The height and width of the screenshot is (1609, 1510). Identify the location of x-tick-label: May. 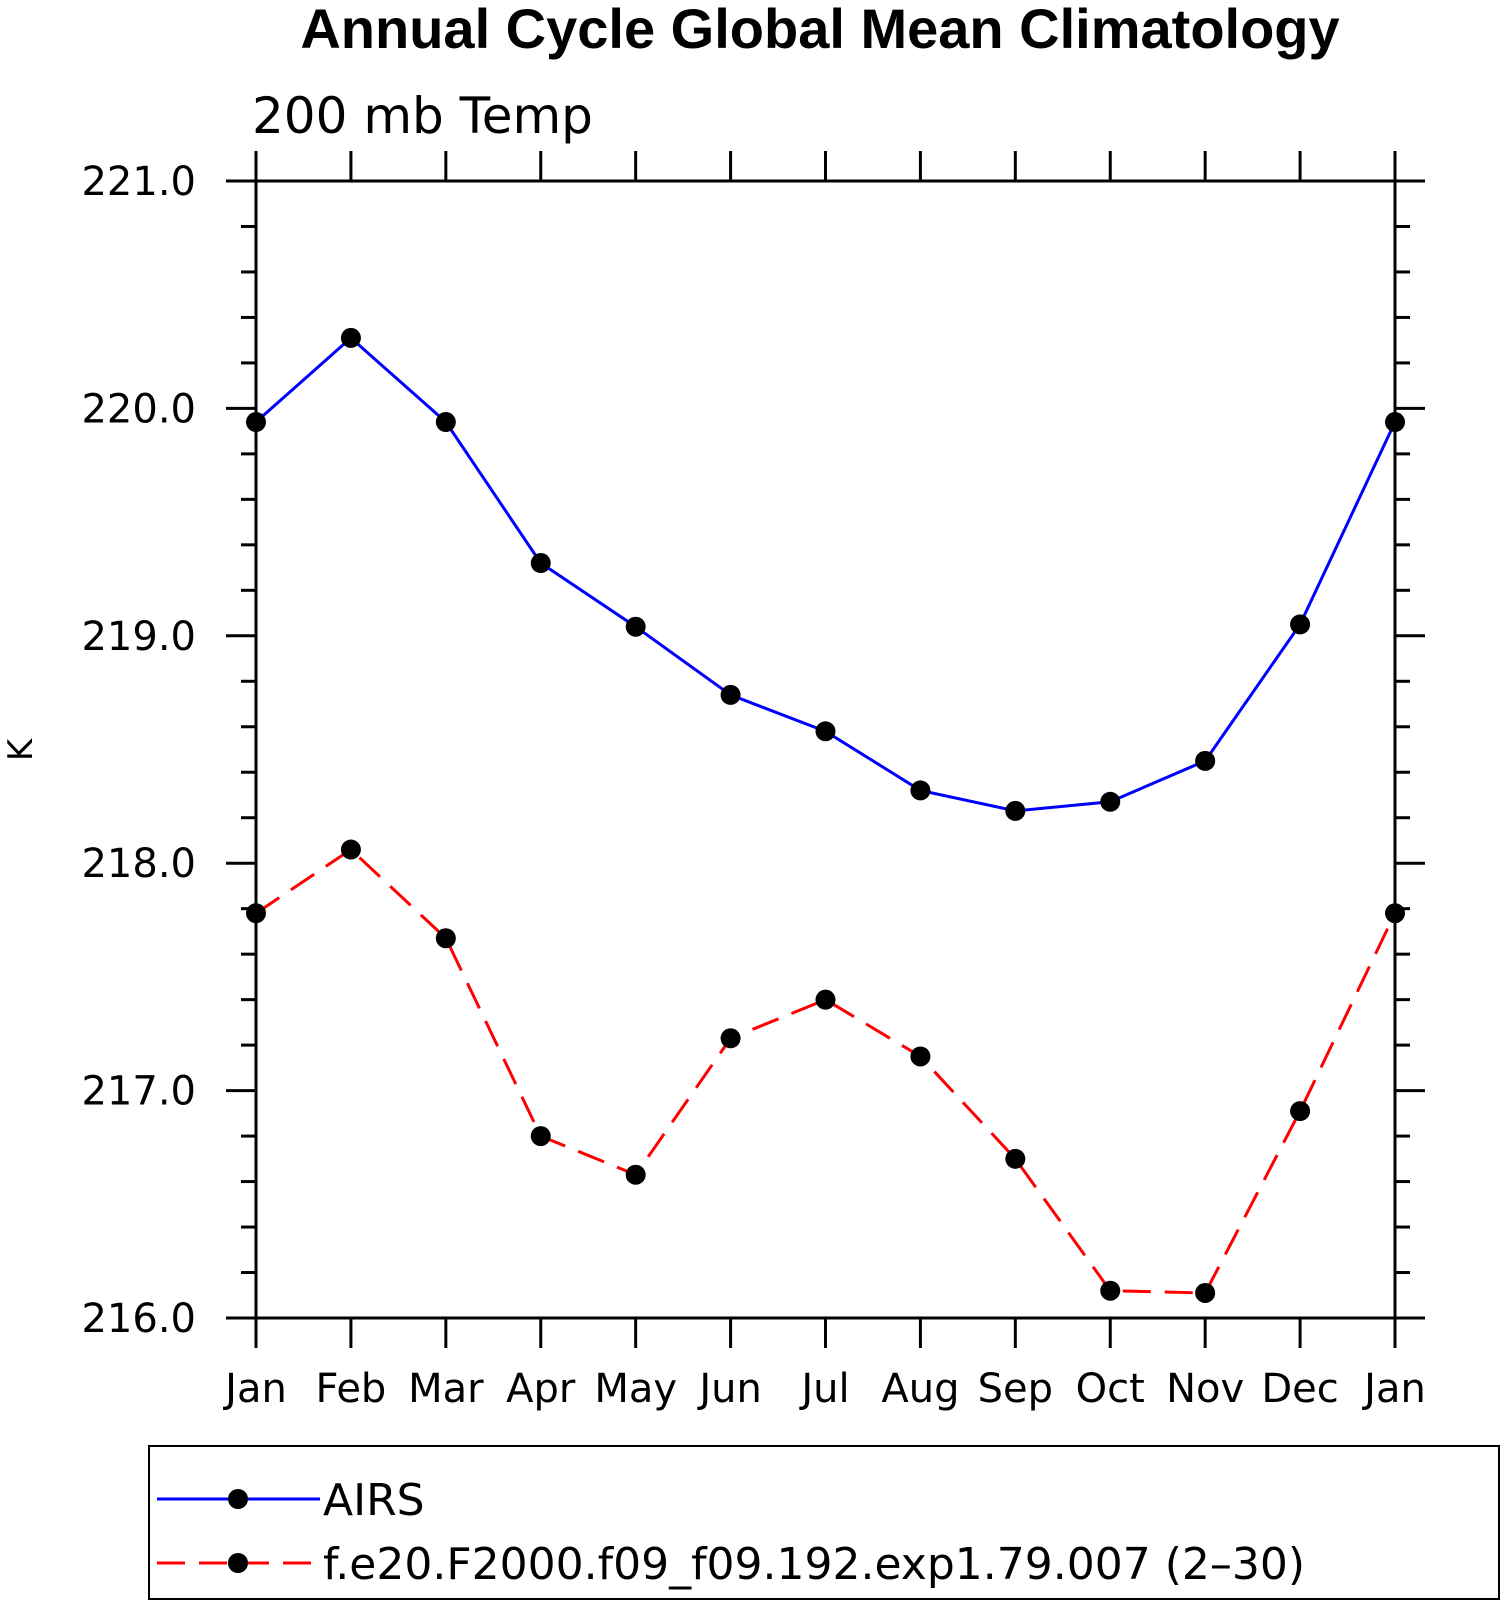
(635, 1389).